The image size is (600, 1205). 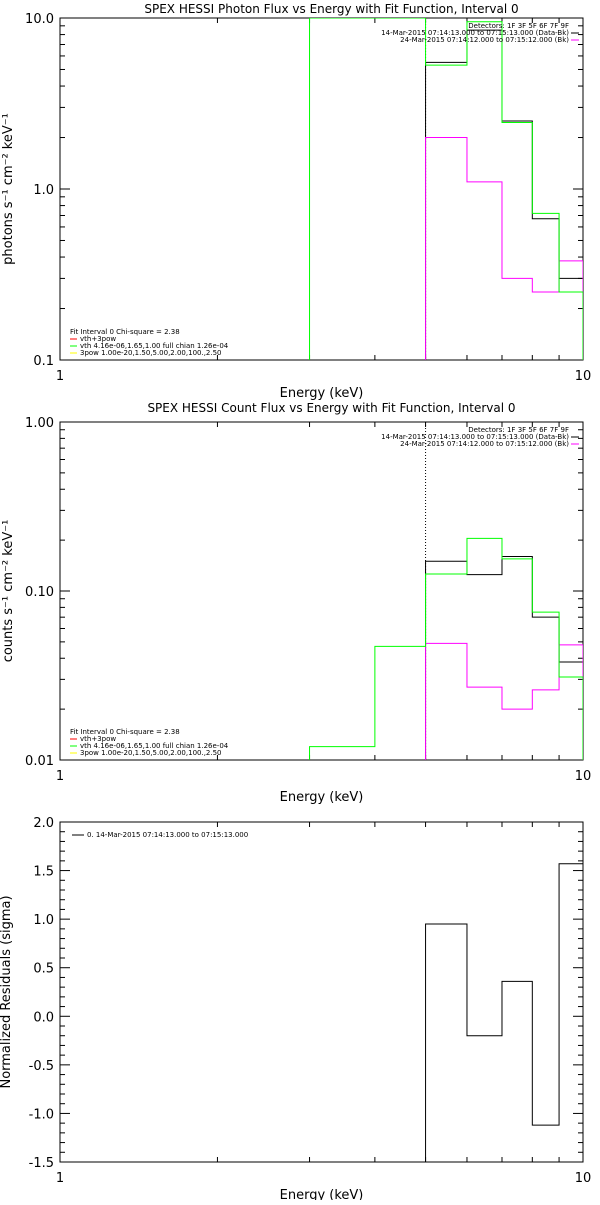 What do you see at coordinates (7, 991) in the screenshot?
I see `y-axis-label: Normalized Residuals (sigma)` at bounding box center [7, 991].